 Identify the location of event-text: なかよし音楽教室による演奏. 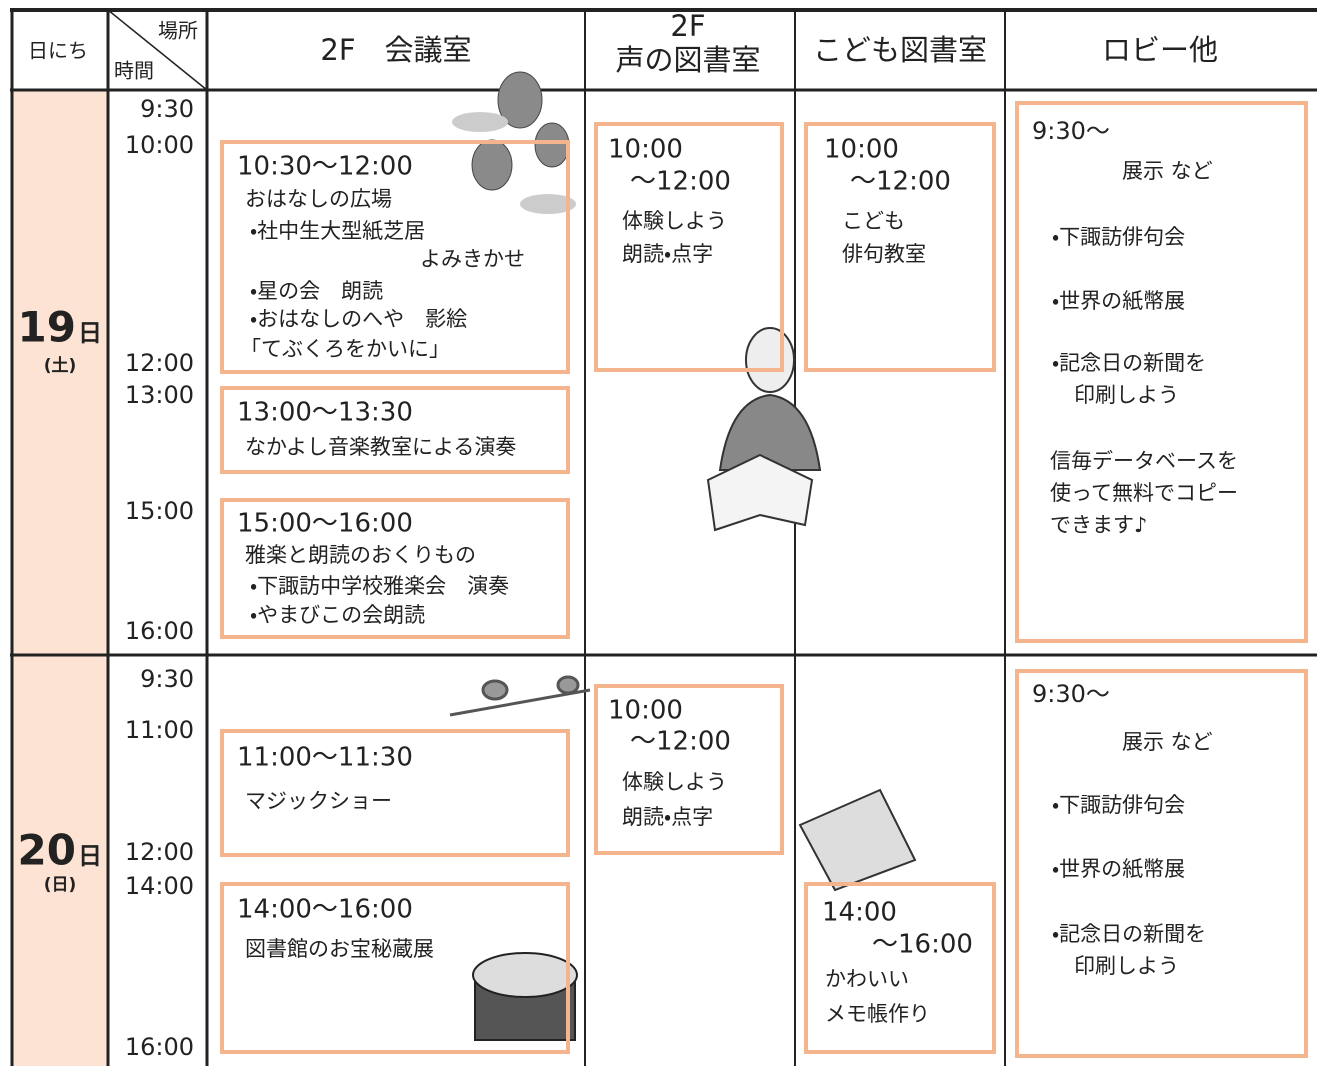
(380, 447).